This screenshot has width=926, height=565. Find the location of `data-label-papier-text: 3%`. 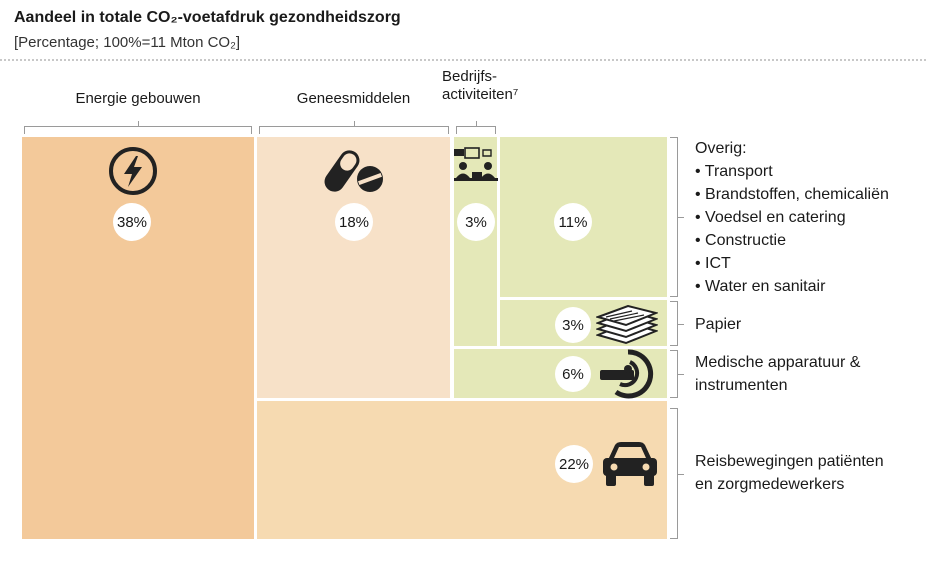

data-label-papier-text: 3% is located at coordinates (573, 325).